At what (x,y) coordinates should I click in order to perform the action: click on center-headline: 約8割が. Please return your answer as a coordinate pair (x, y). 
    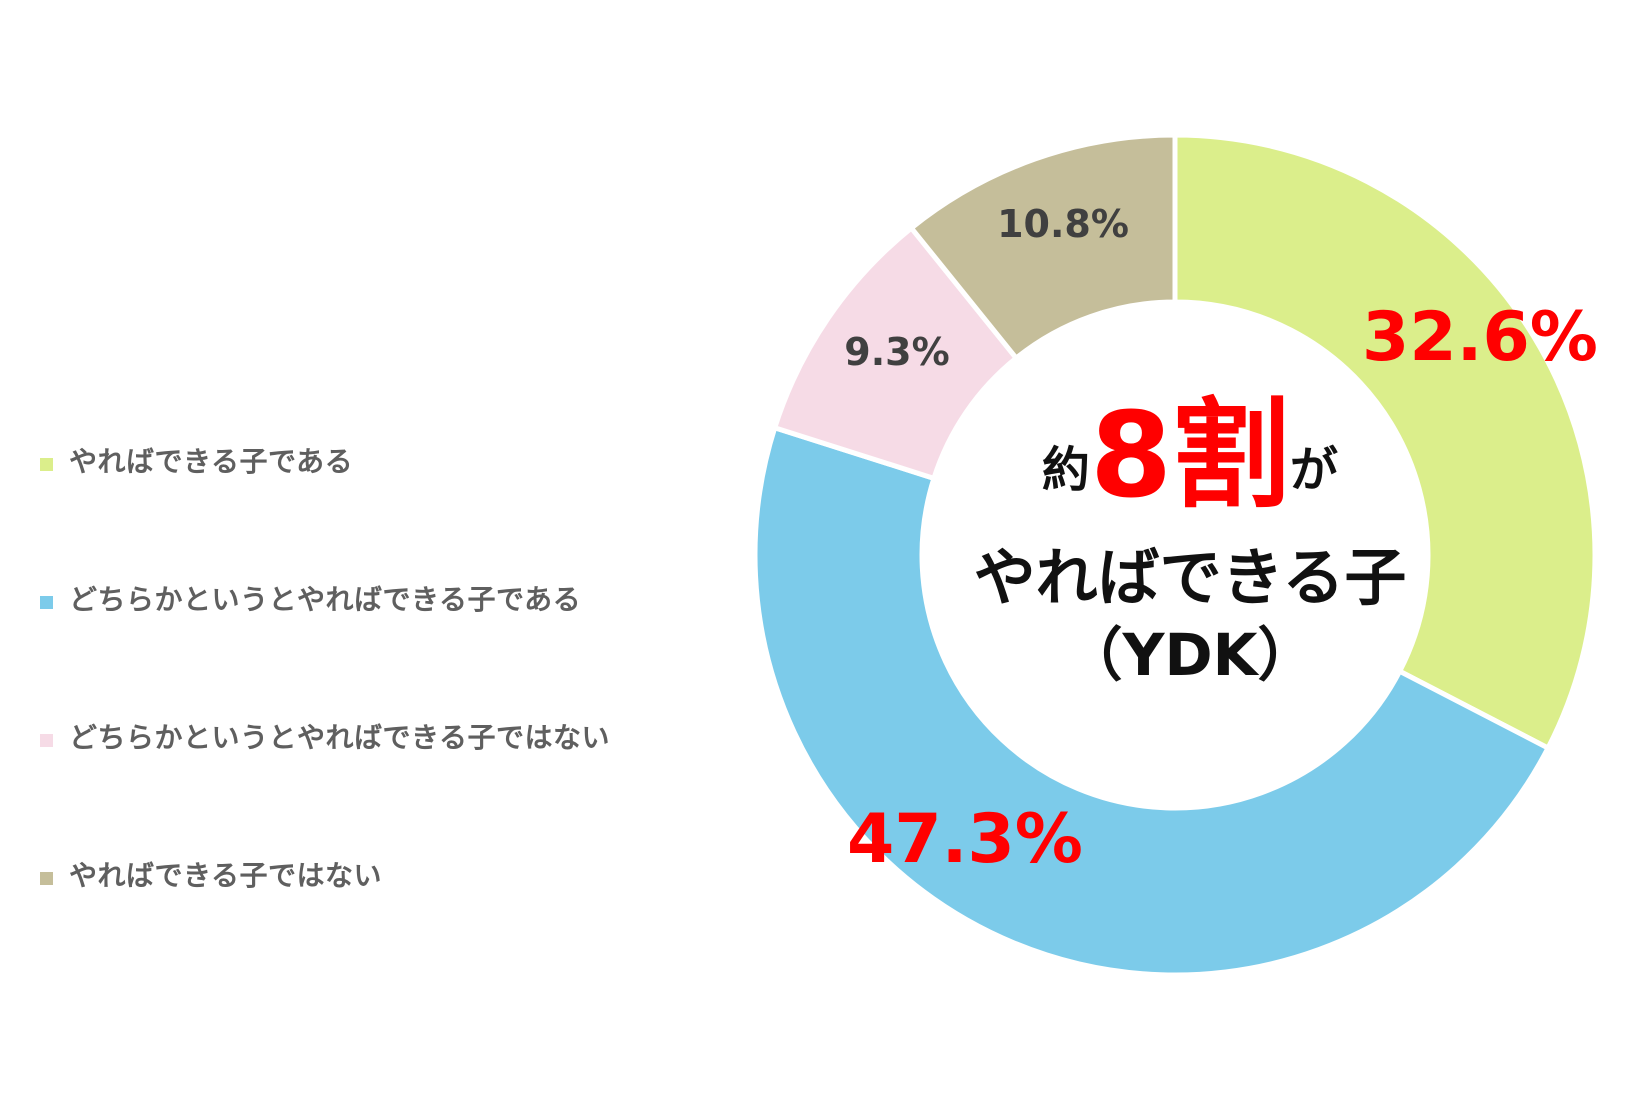
    Looking at the image, I should click on (1190, 462).